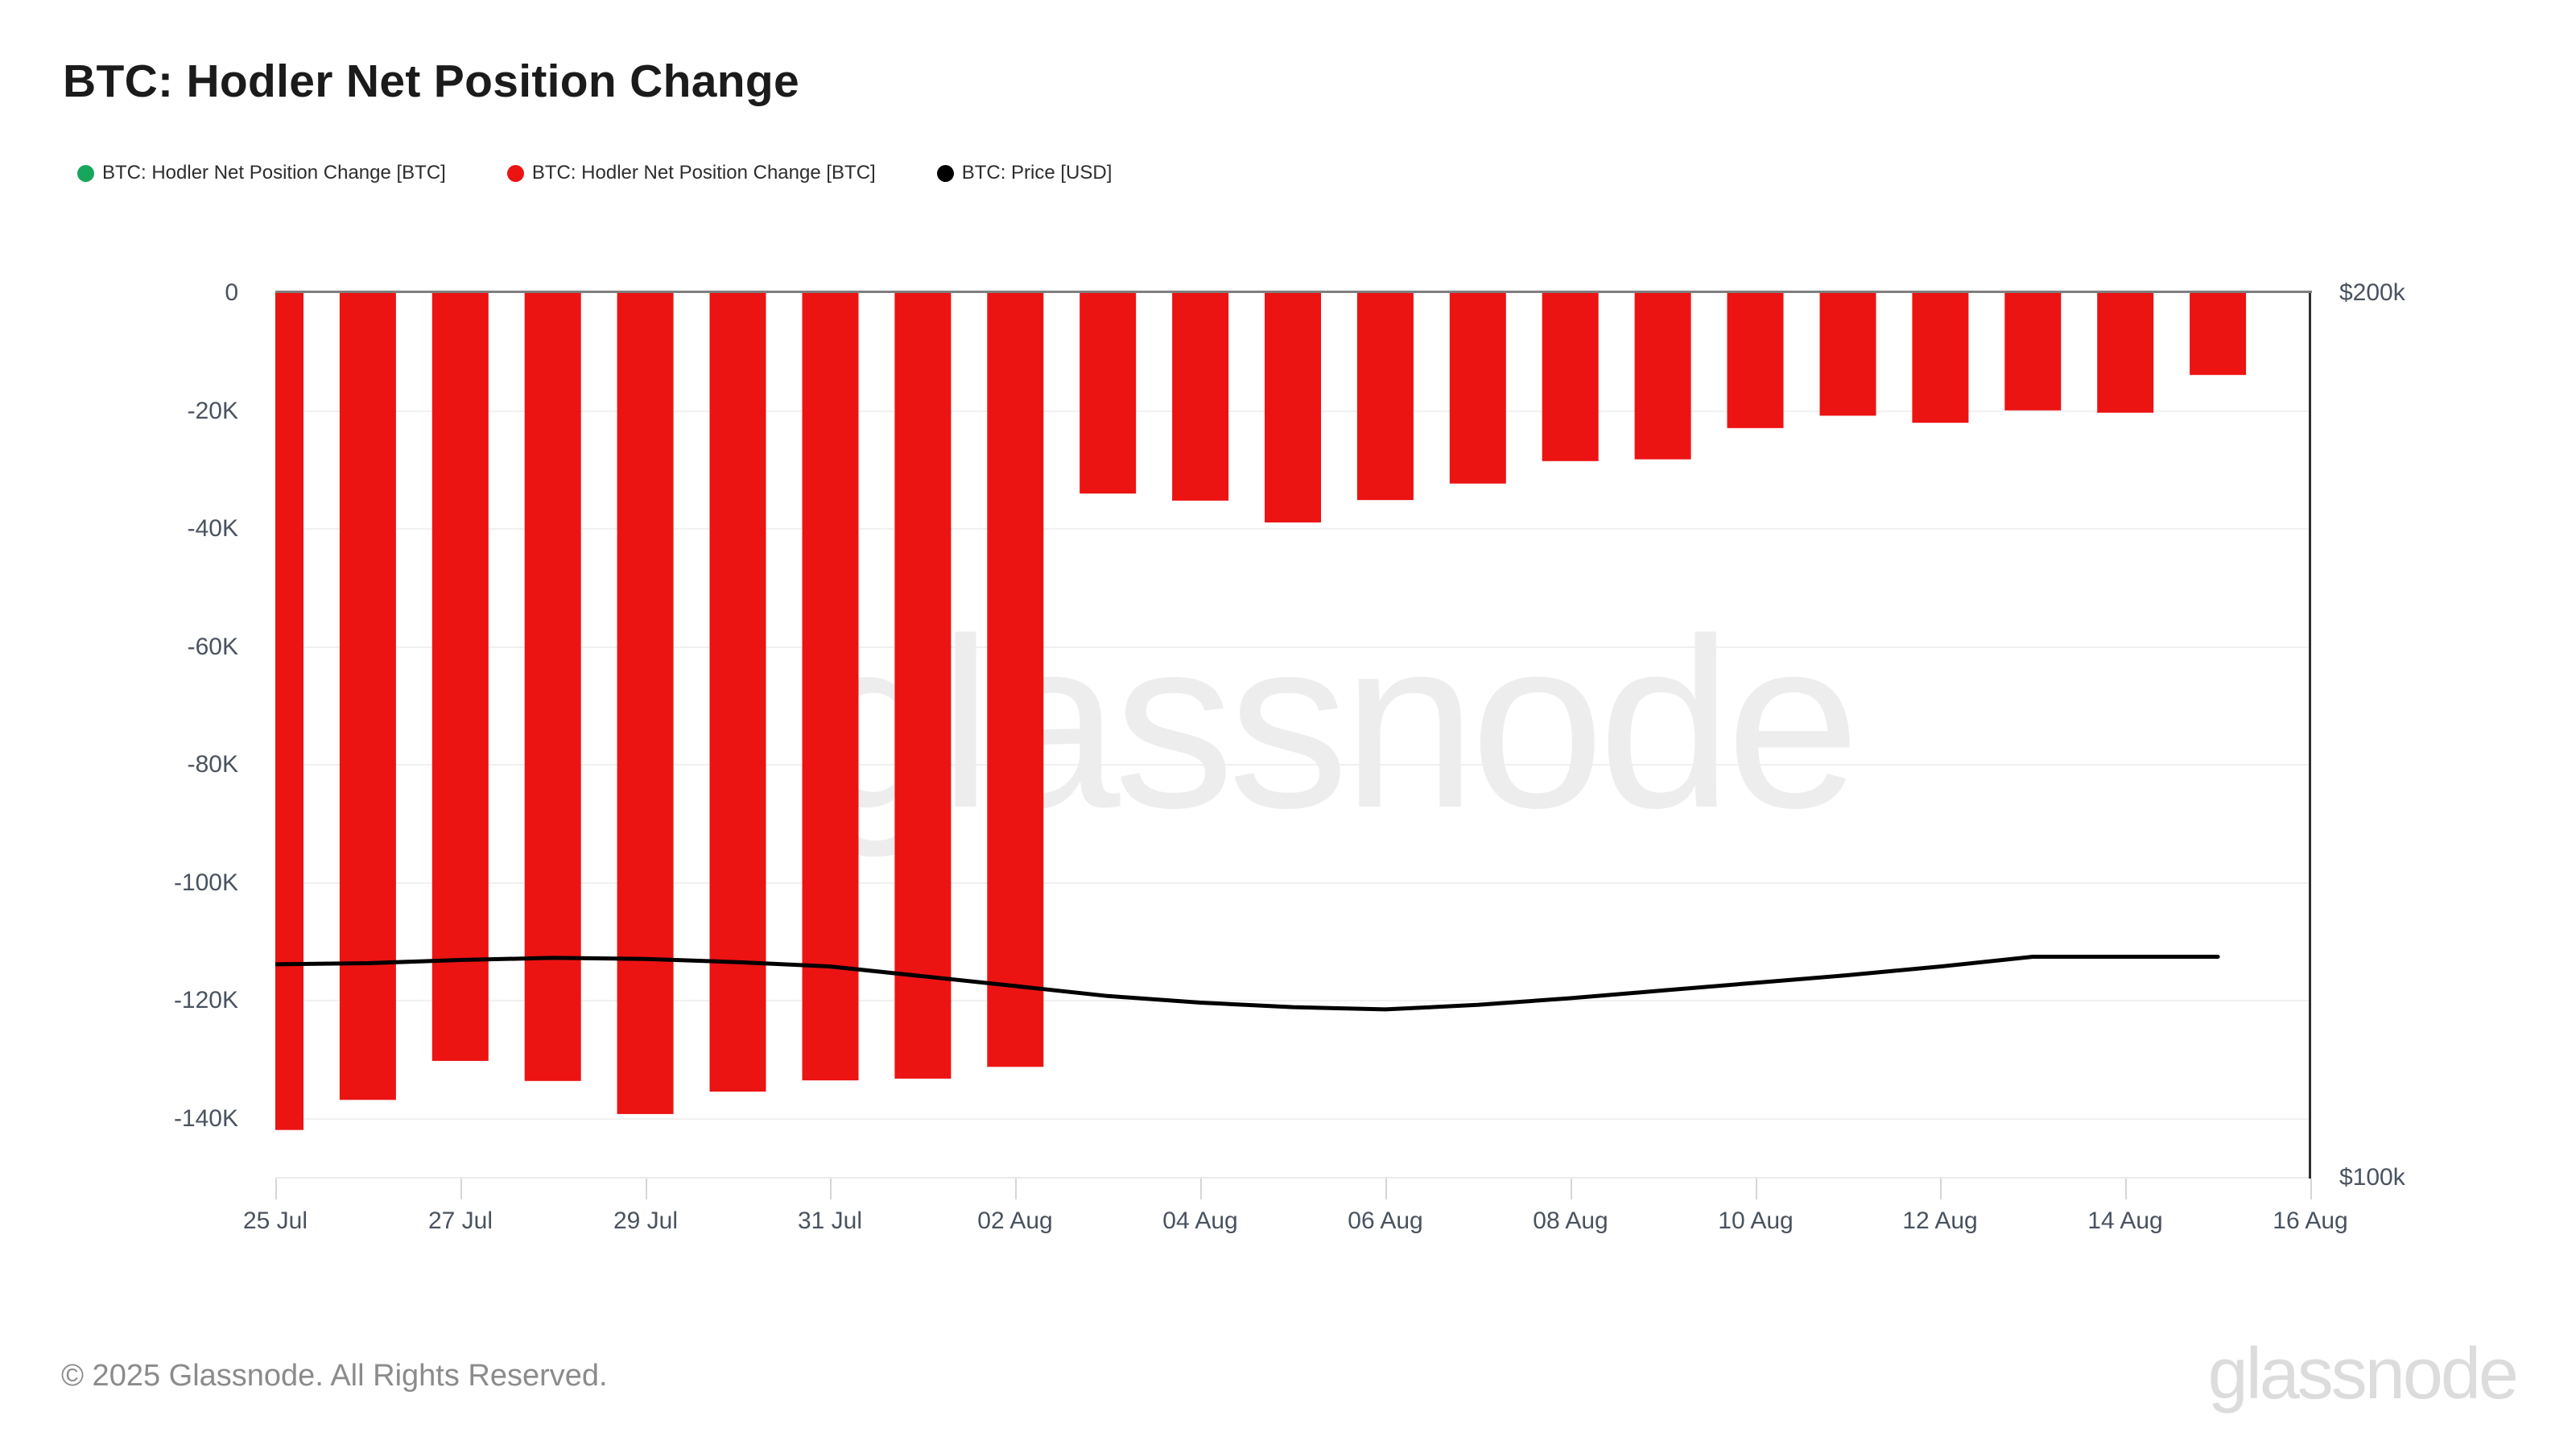 The width and height of the screenshot is (2576, 1449). I want to click on gridline--100K, so click(1292, 883).